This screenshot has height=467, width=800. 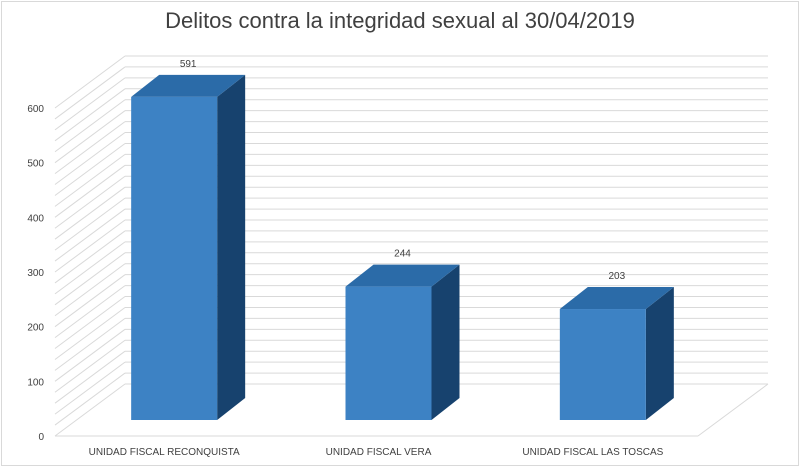 What do you see at coordinates (35, 109) in the screenshot?
I see `y-tick-label: 600` at bounding box center [35, 109].